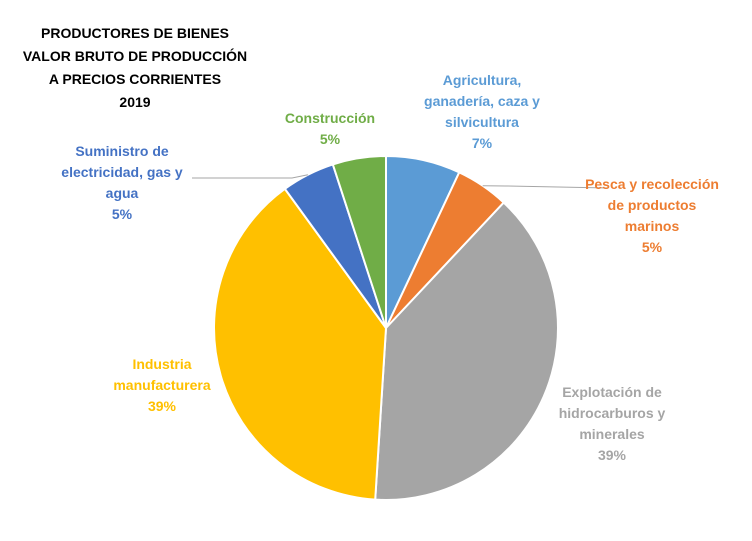 The image size is (752, 541). What do you see at coordinates (330, 128) in the screenshot?
I see `slice-label-construccion: Construcción 5%` at bounding box center [330, 128].